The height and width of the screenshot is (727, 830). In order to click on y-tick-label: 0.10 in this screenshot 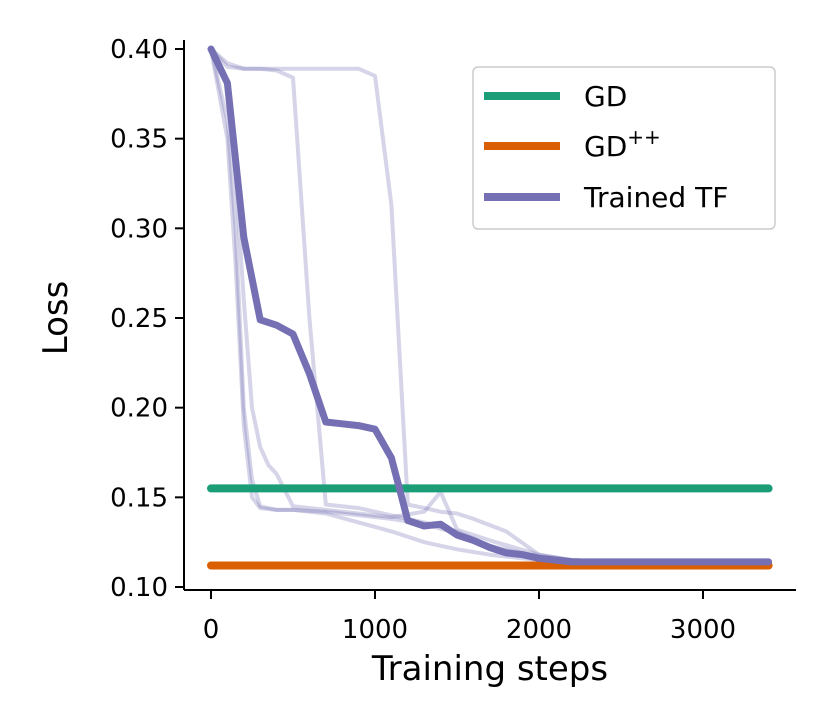, I will do `click(139, 588)`.